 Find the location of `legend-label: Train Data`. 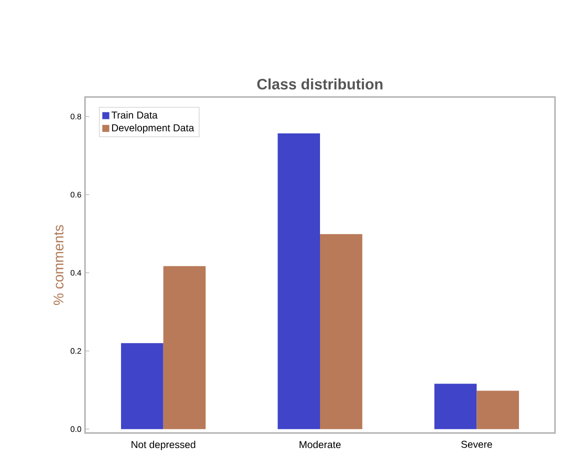

legend-label: Train Data is located at coordinates (135, 115).